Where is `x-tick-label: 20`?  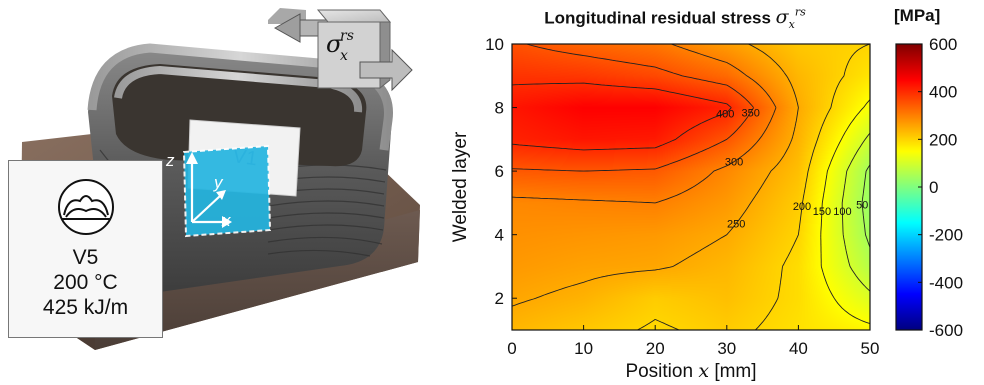
x-tick-label: 20 is located at coordinates (655, 348).